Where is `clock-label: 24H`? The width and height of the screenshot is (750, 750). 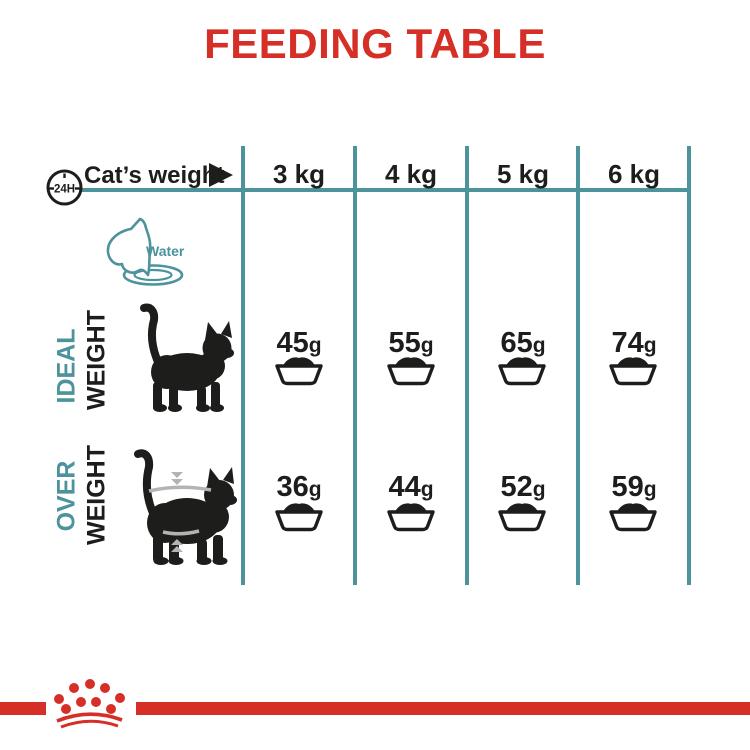
clock-label: 24H is located at coordinates (64, 190).